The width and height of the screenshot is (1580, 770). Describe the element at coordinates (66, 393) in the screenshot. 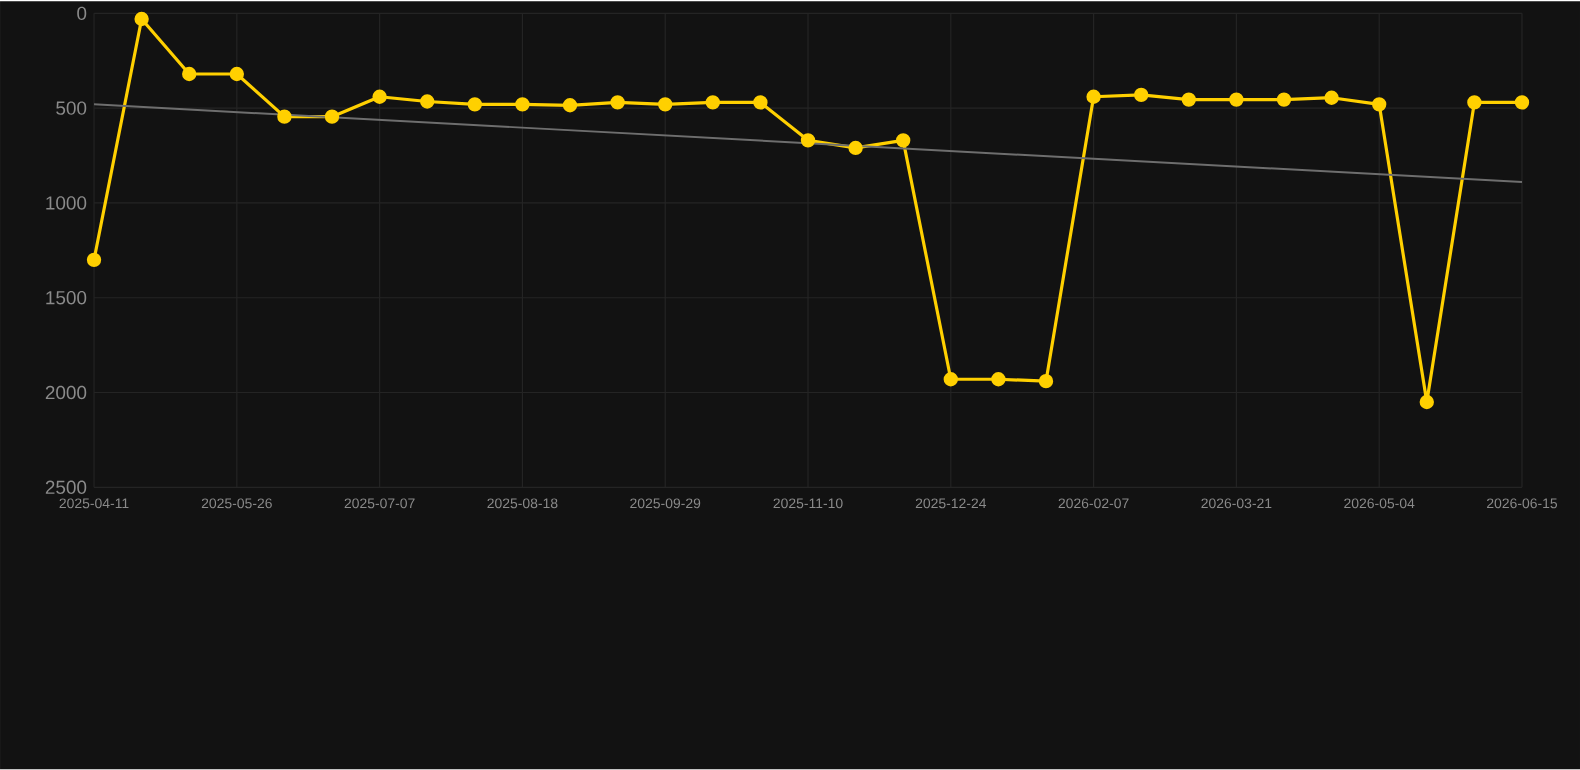

I see `y-tick-label: 2000` at that location.